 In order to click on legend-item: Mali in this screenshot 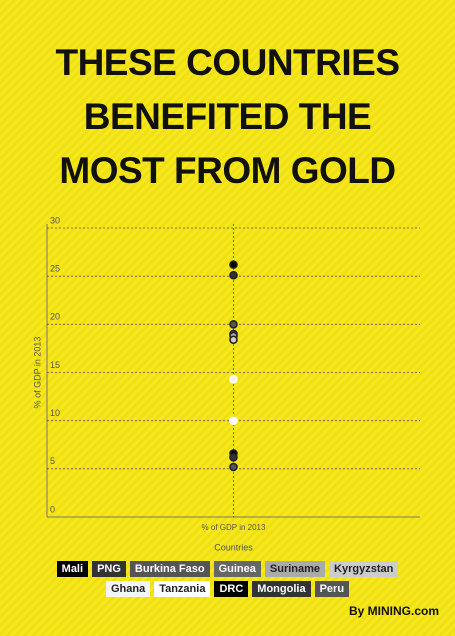, I will do `click(72, 569)`.